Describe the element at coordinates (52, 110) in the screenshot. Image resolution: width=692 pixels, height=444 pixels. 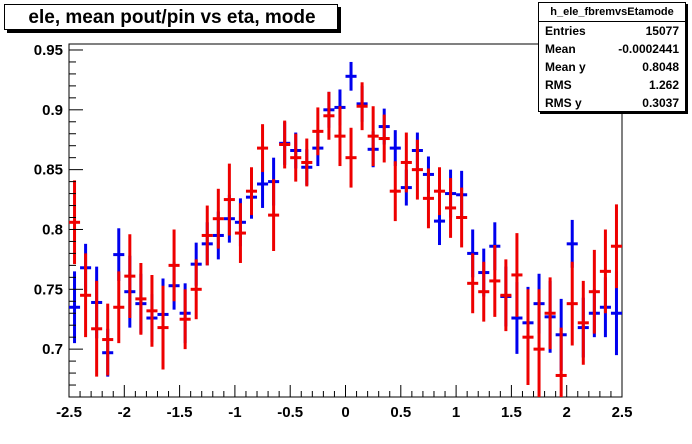
I see `y-tick-label: 0.9` at that location.